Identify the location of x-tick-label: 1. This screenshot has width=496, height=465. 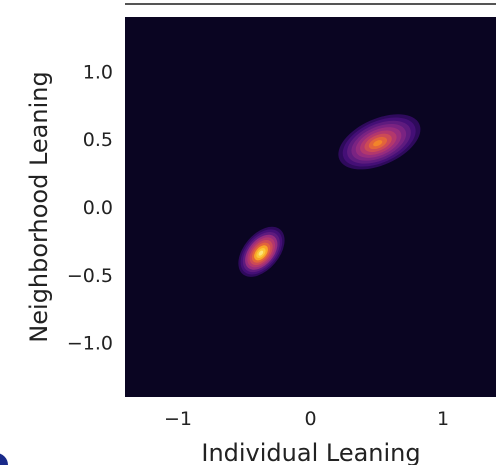
(443, 419).